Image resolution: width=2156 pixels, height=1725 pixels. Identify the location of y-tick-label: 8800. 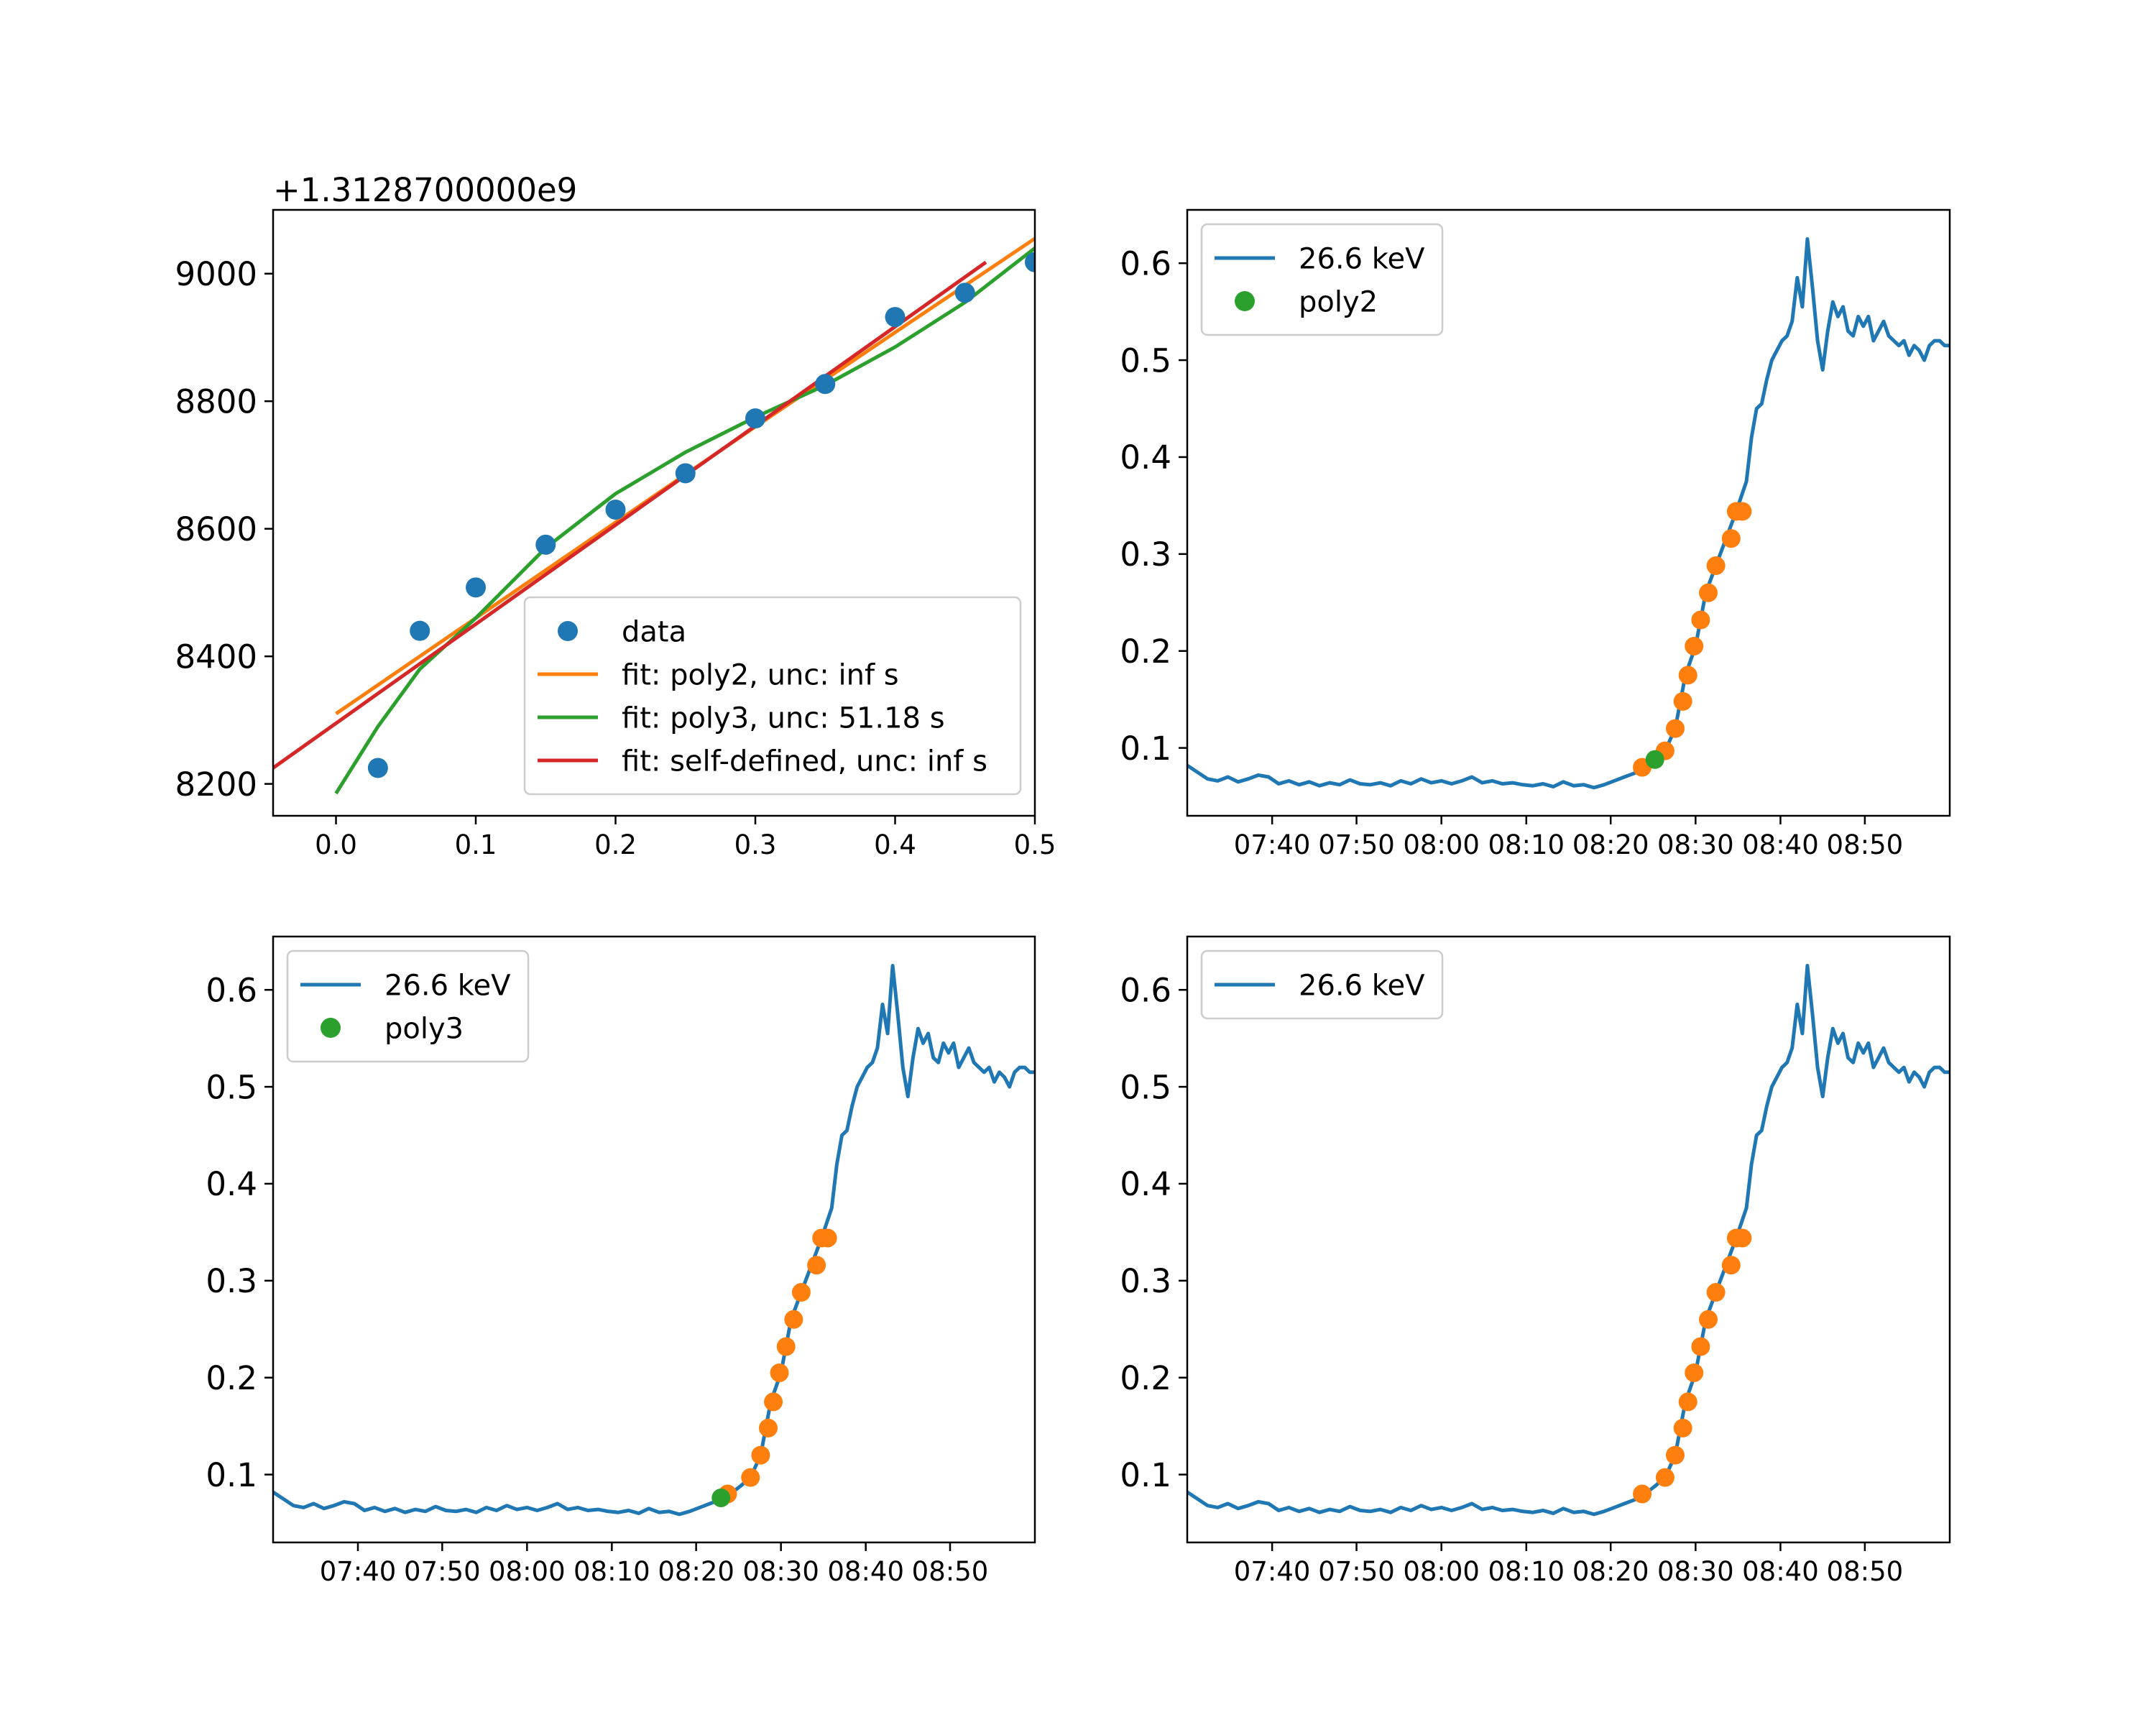
(216, 401).